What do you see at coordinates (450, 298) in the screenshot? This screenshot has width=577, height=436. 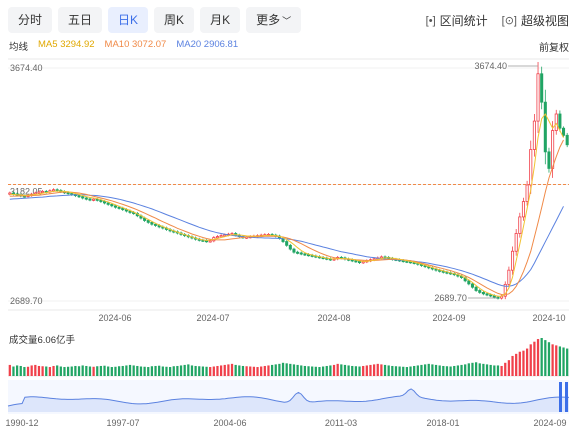 I see `low-annotation-text: 2689.70` at bounding box center [450, 298].